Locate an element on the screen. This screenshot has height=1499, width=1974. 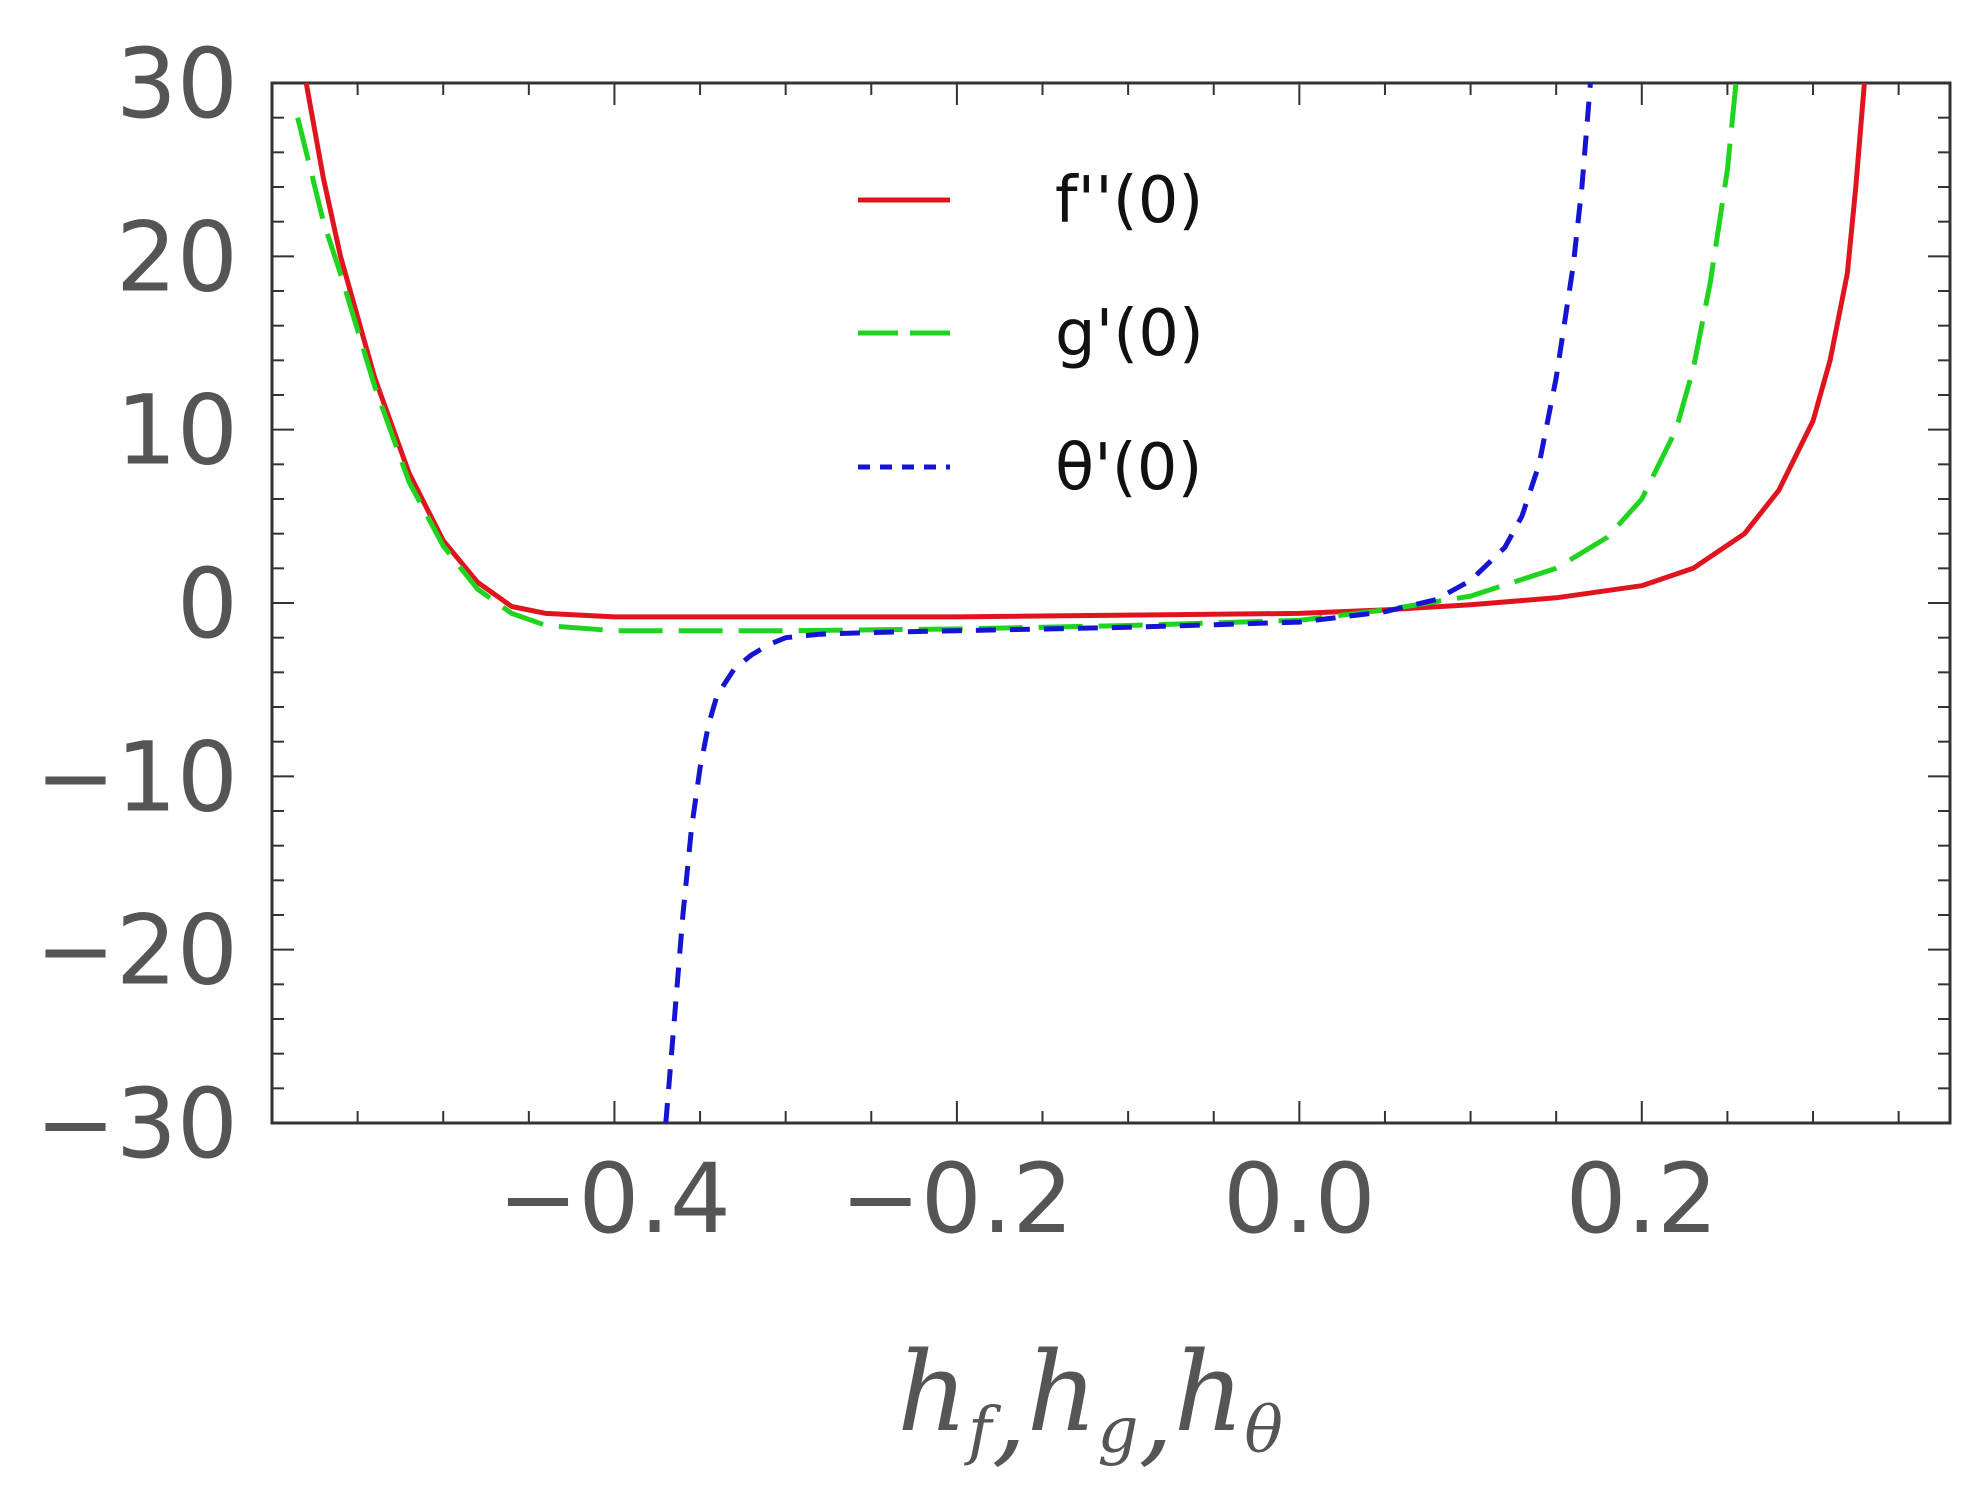
x-axis-title: hf,hg,hθ is located at coordinates (1090, 1403).